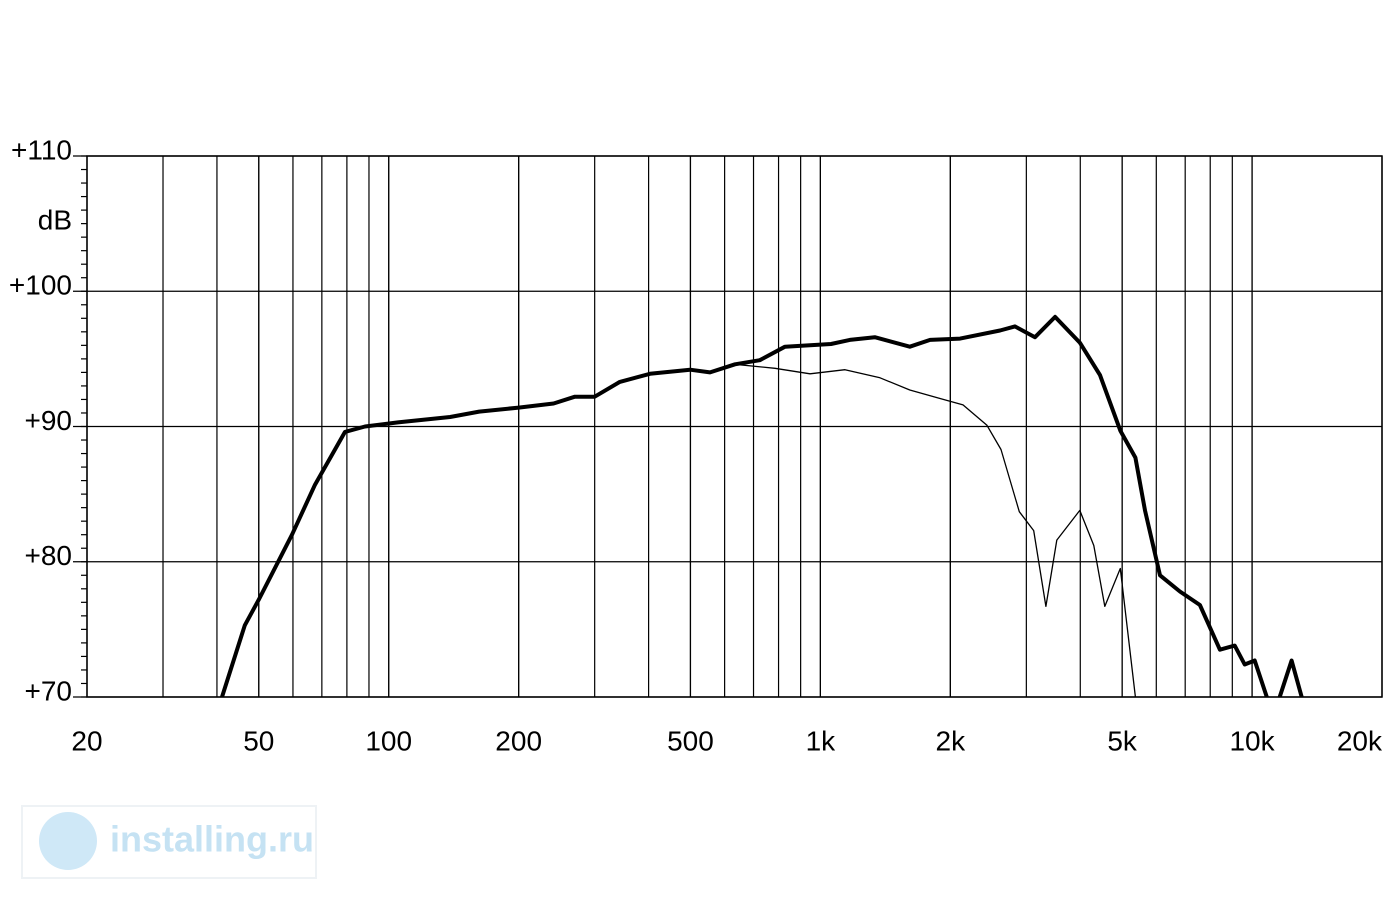  Describe the element at coordinates (55, 219) in the screenshot. I see `y-axis-label: dB` at that location.